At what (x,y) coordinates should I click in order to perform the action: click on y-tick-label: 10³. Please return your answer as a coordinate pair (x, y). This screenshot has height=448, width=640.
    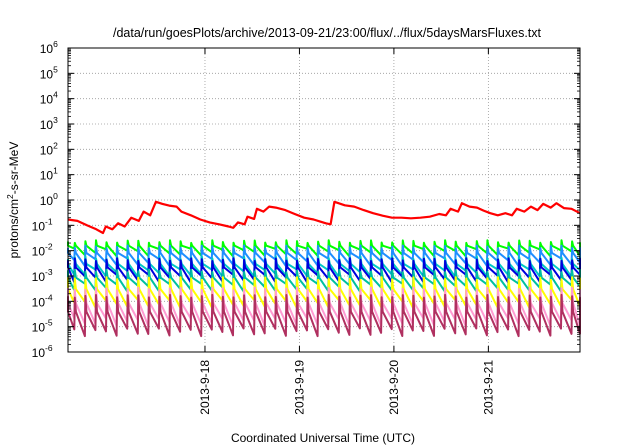
    Looking at the image, I should click on (49, 123).